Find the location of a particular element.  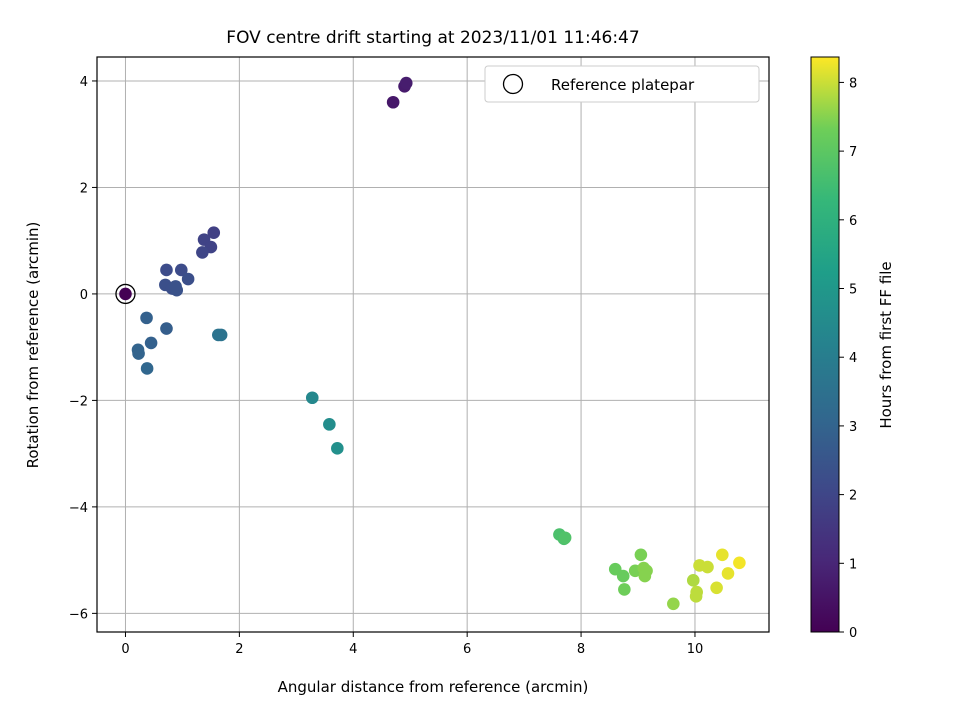

colorbar-tick-label: 7 is located at coordinates (853, 152).